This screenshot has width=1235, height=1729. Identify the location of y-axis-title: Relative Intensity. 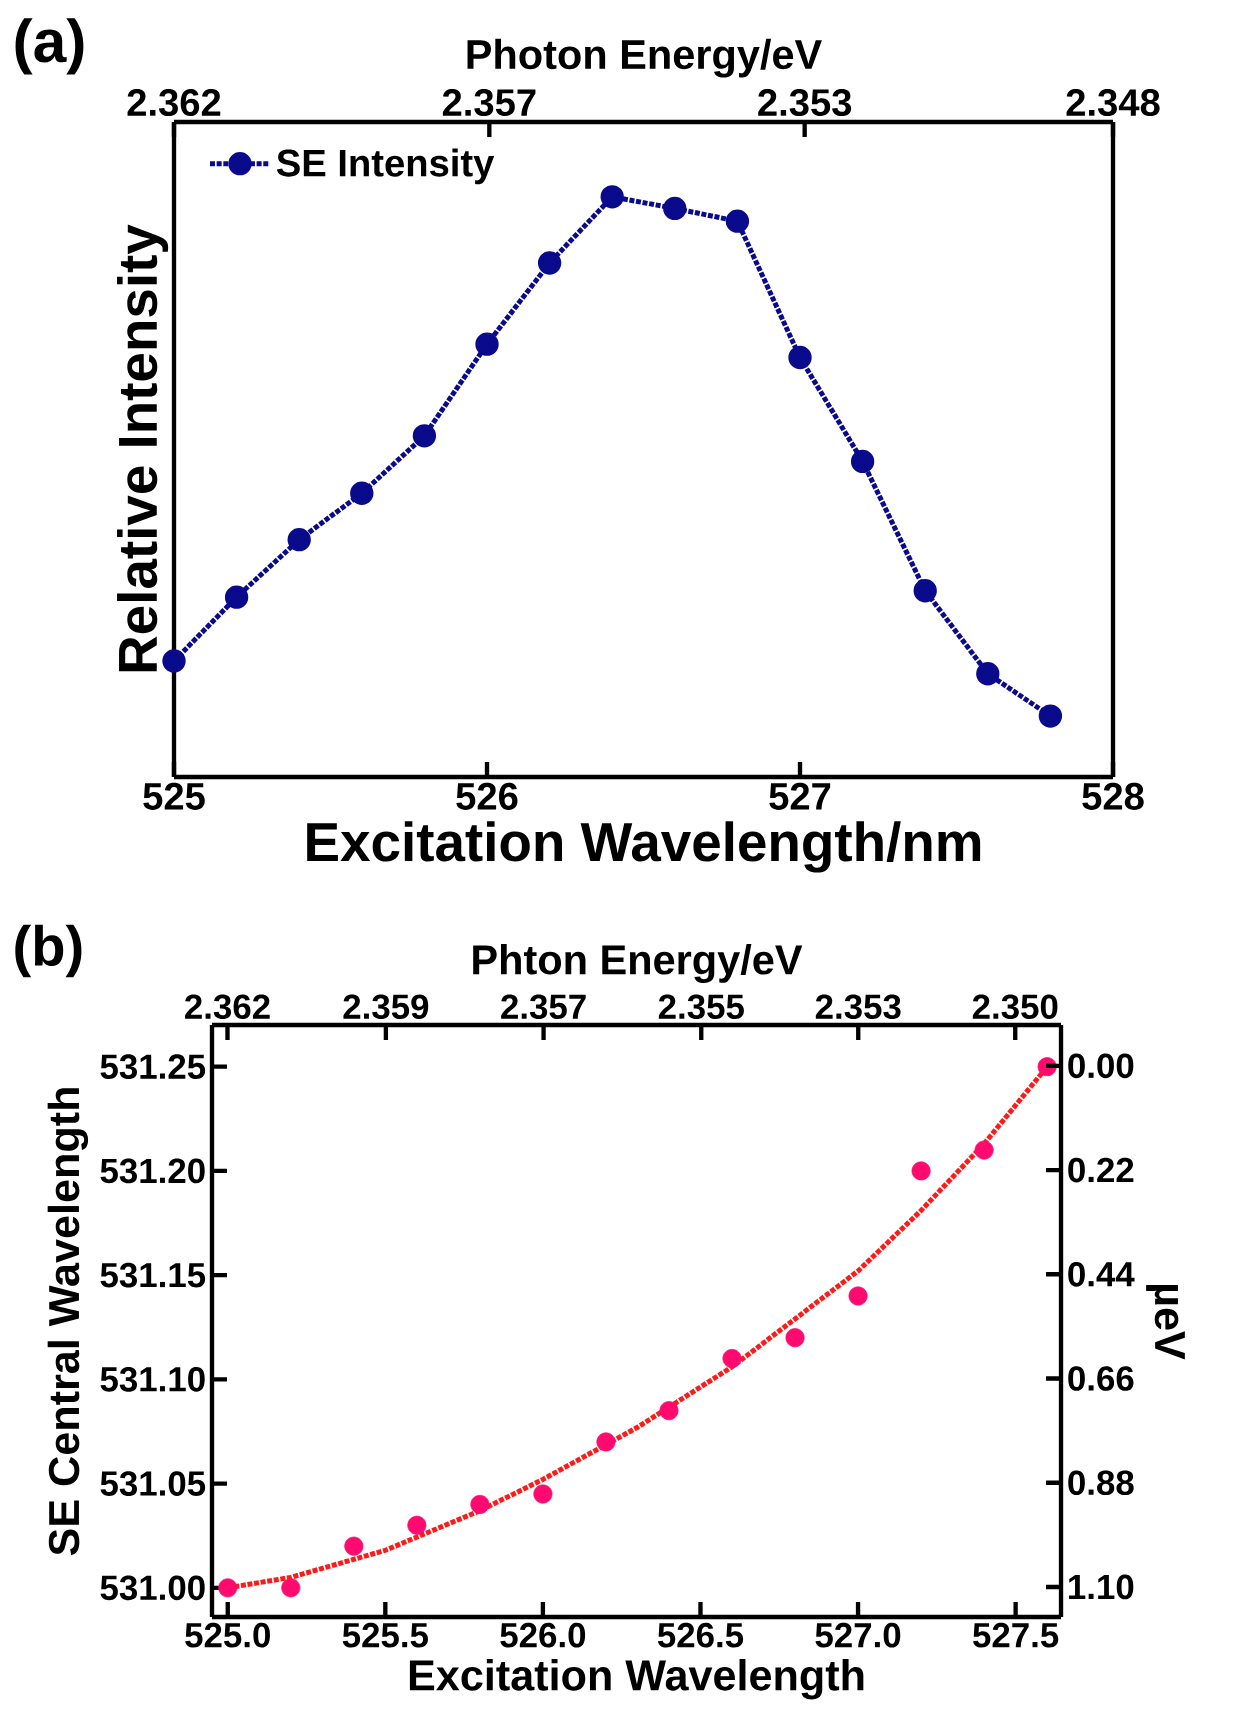
(143, 448).